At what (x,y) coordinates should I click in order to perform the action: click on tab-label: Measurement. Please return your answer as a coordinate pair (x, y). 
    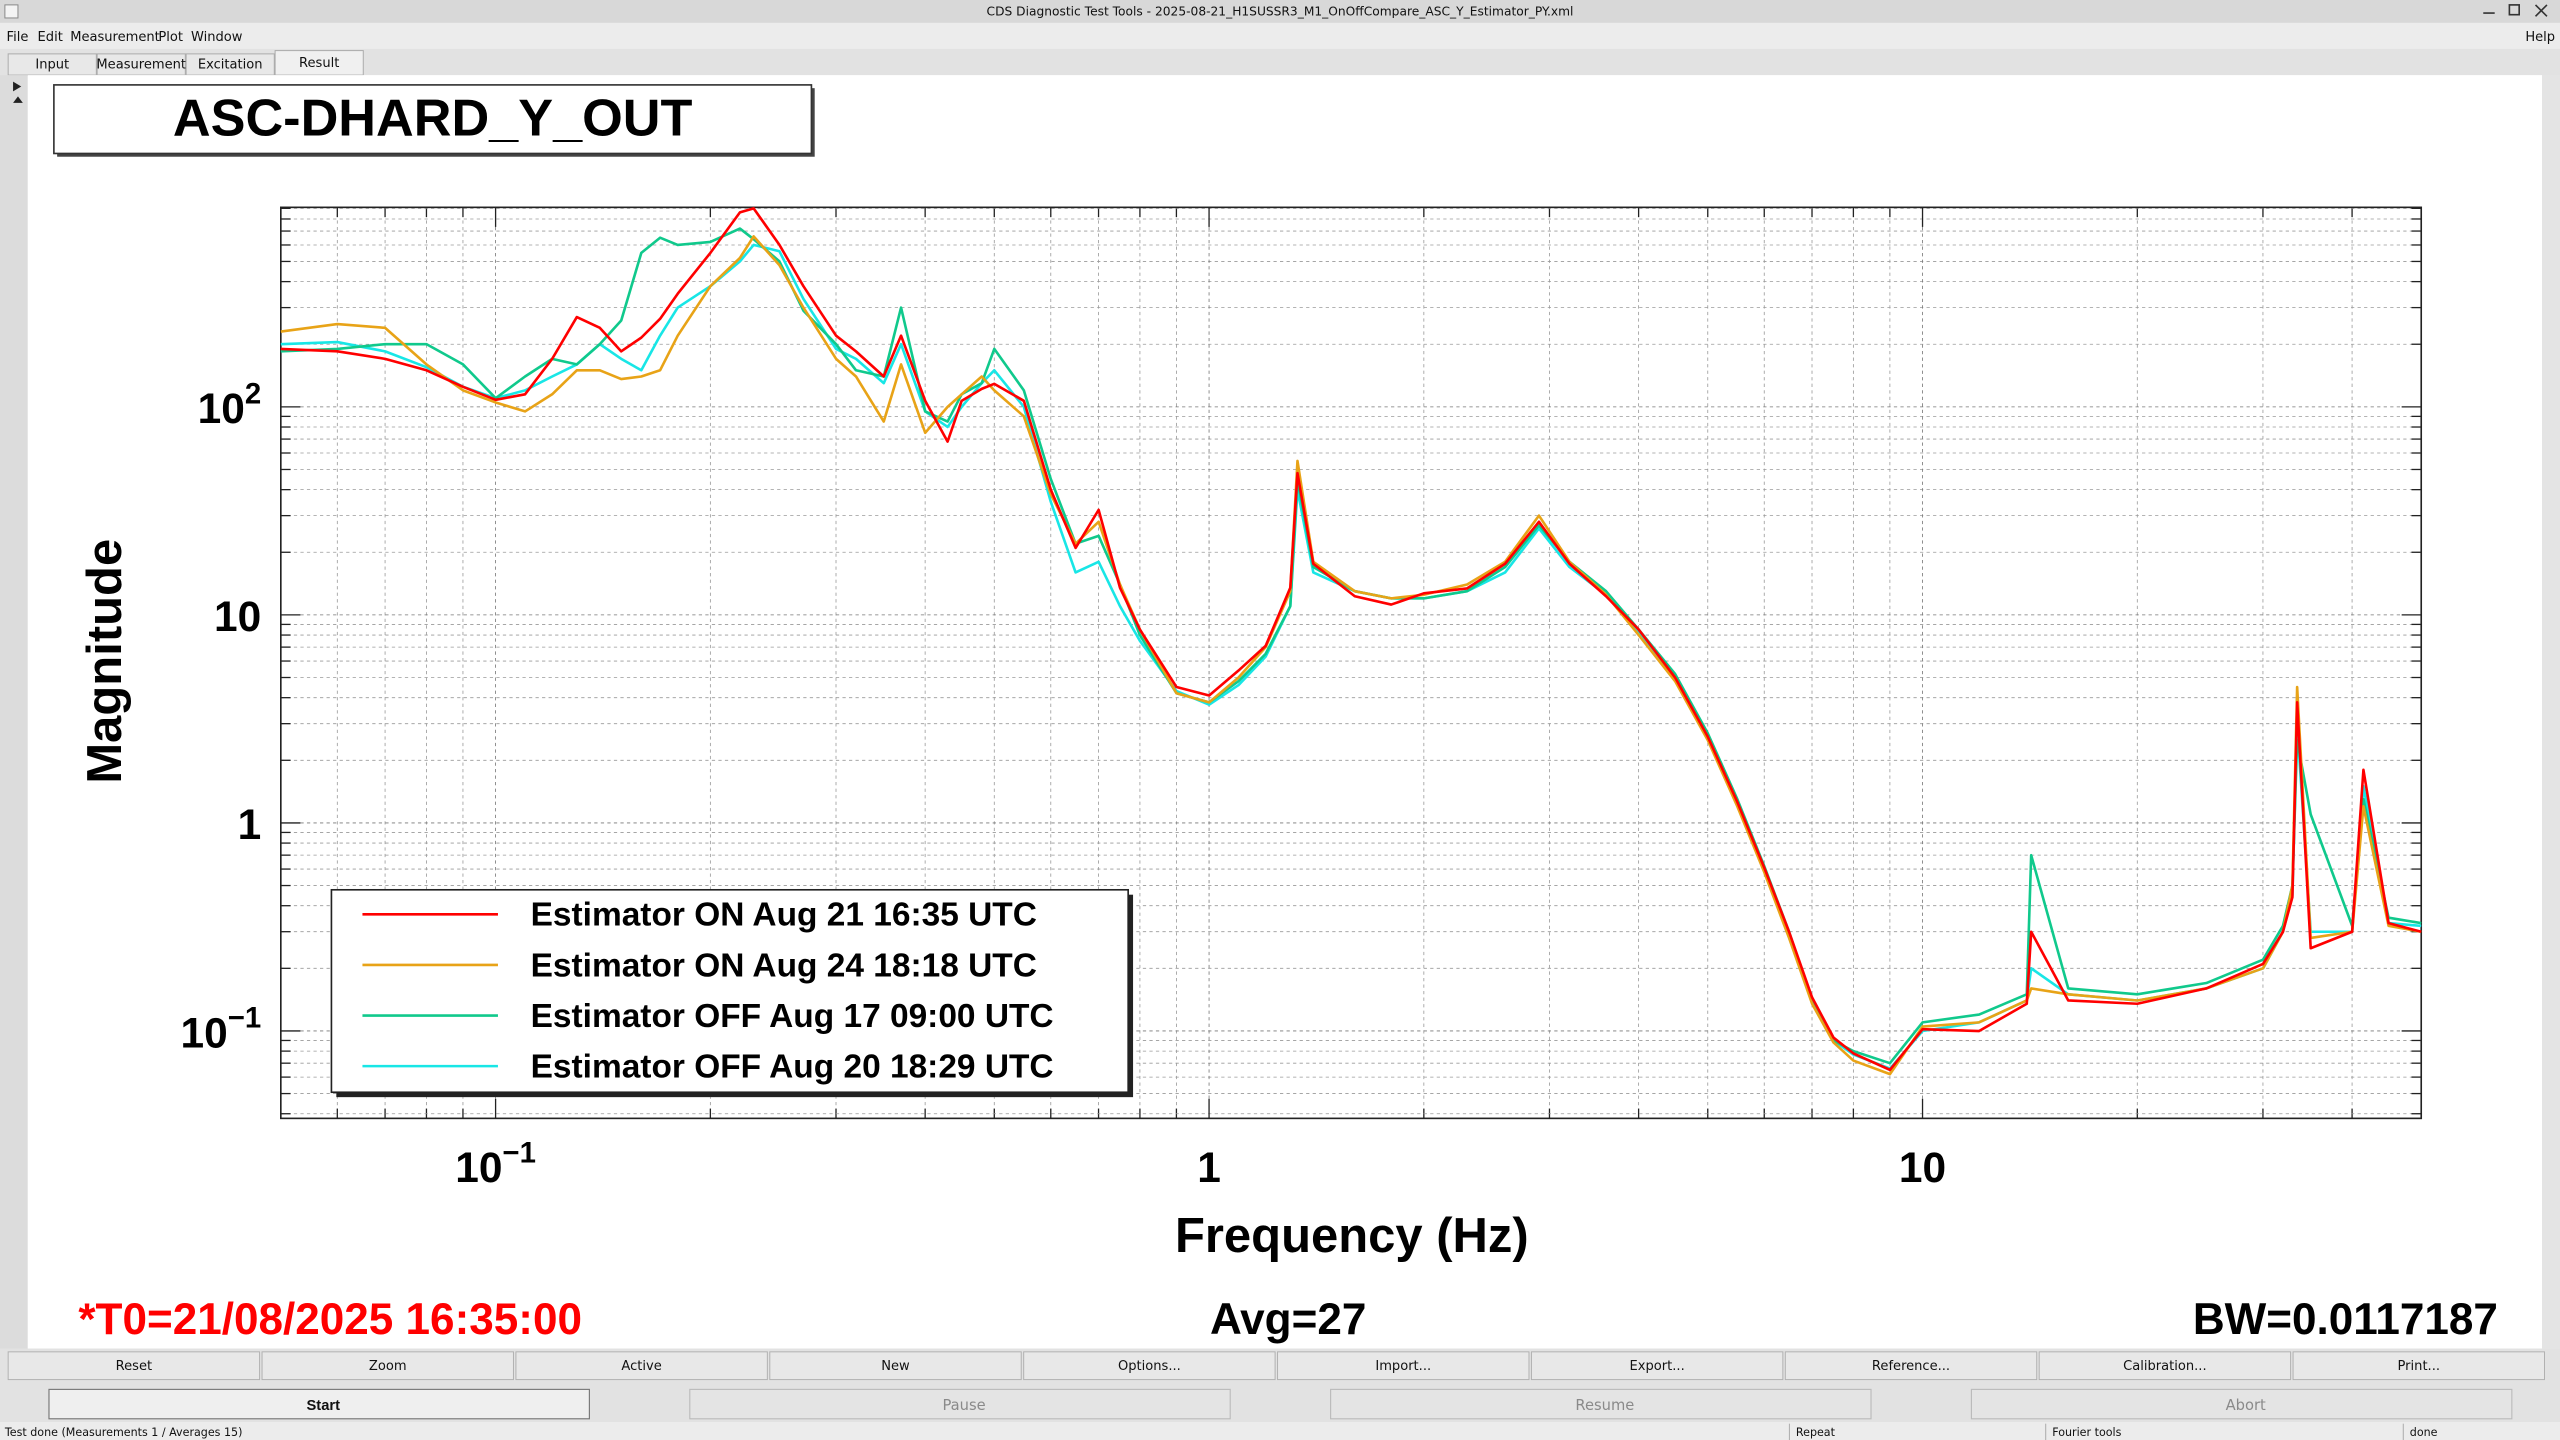
    Looking at the image, I should click on (141, 65).